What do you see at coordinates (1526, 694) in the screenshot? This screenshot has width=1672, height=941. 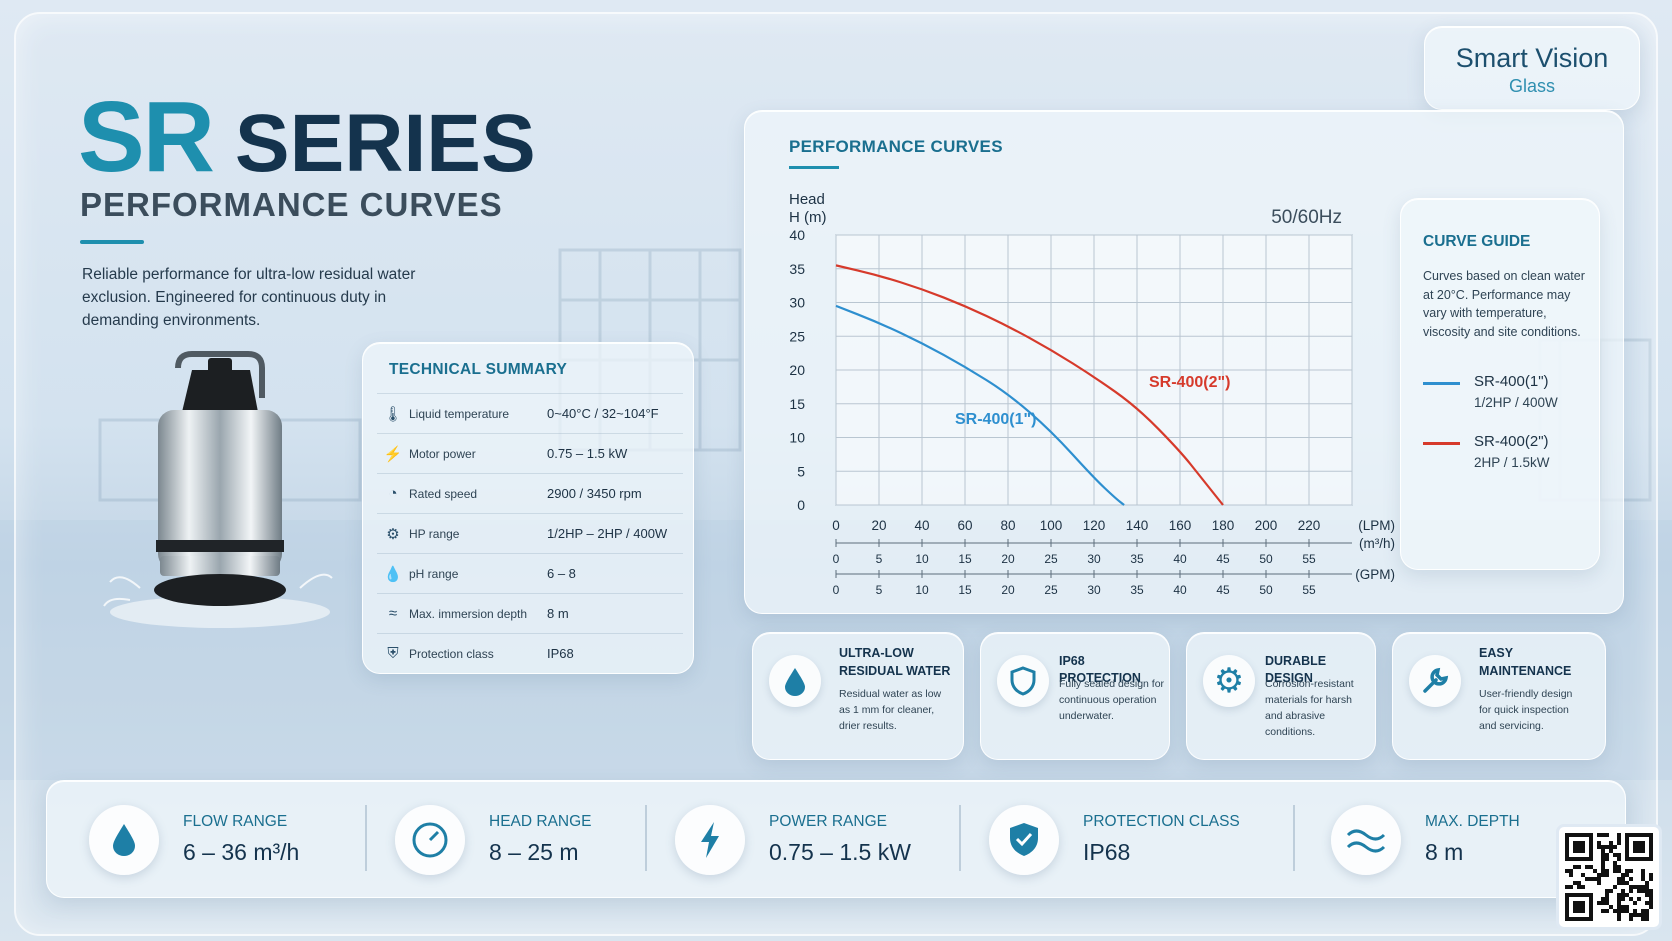 I see `feature-desc: User-friendly design` at bounding box center [1526, 694].